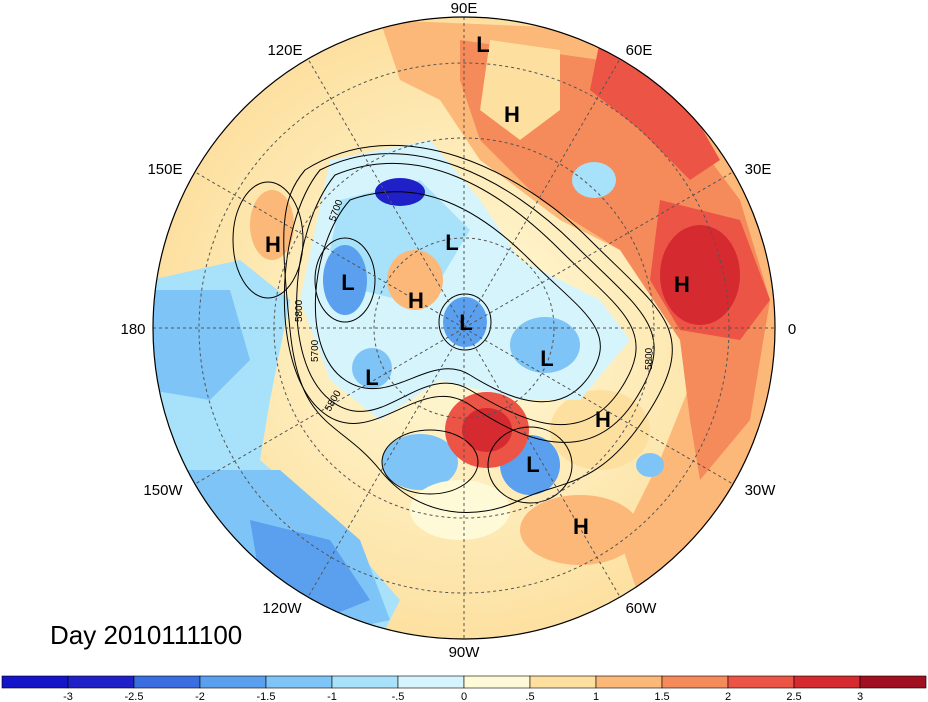  What do you see at coordinates (282, 608) in the screenshot?
I see `lon-label-120w: 120W` at bounding box center [282, 608].